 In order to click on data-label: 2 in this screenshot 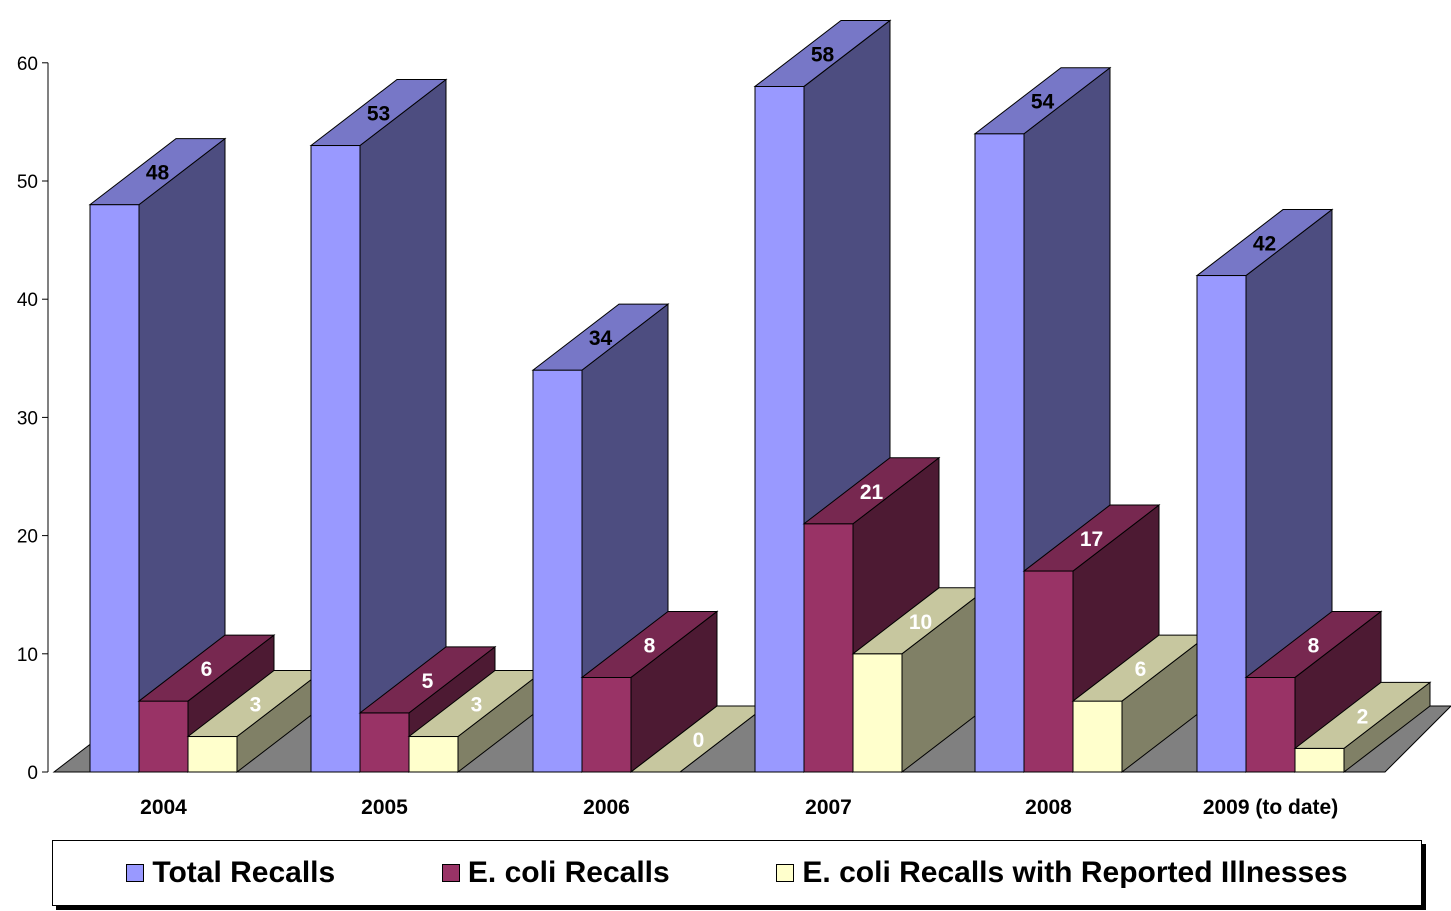, I will do `click(1363, 716)`.